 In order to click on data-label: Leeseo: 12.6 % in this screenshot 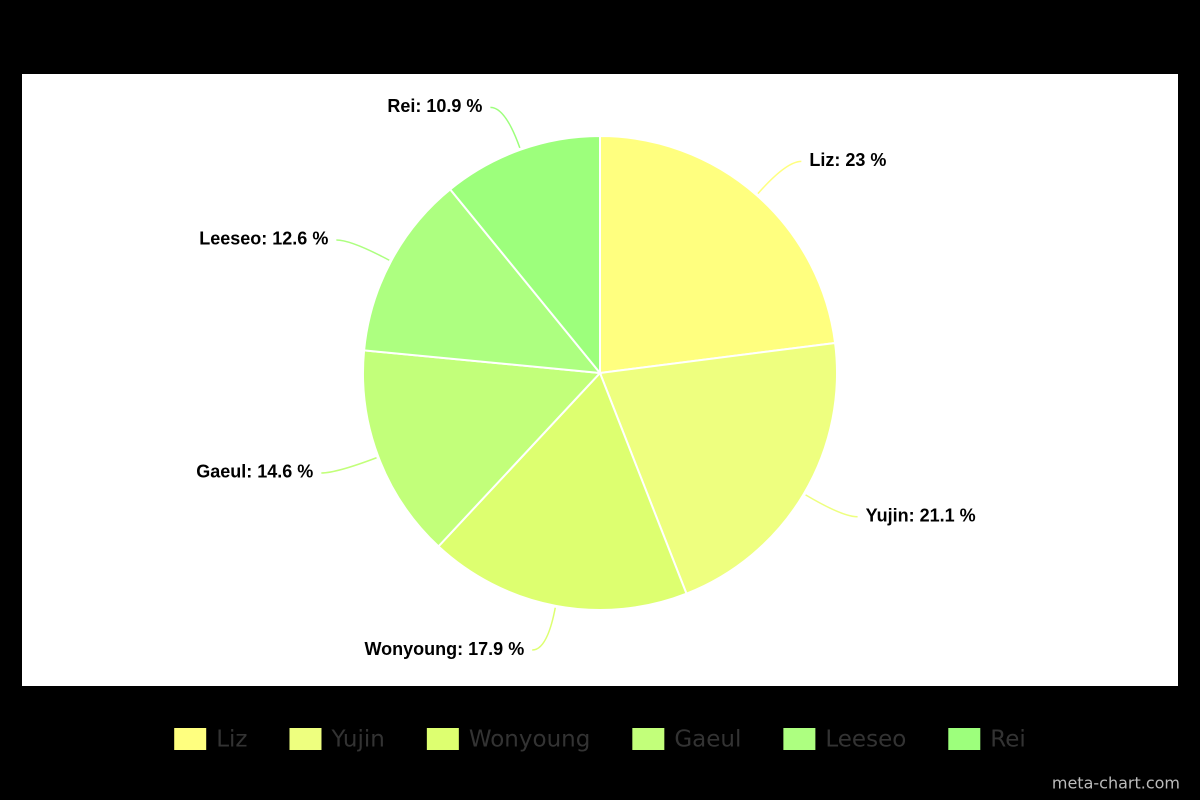, I will do `click(263, 239)`.